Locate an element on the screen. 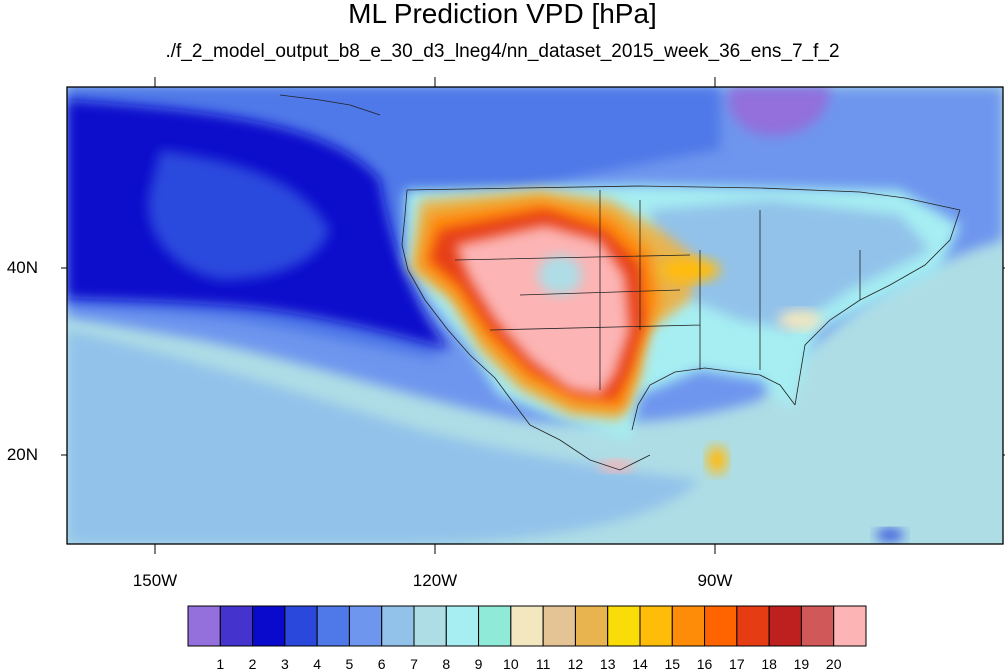 The width and height of the screenshot is (1005, 672). colorbar-label: 14 is located at coordinates (640, 664).